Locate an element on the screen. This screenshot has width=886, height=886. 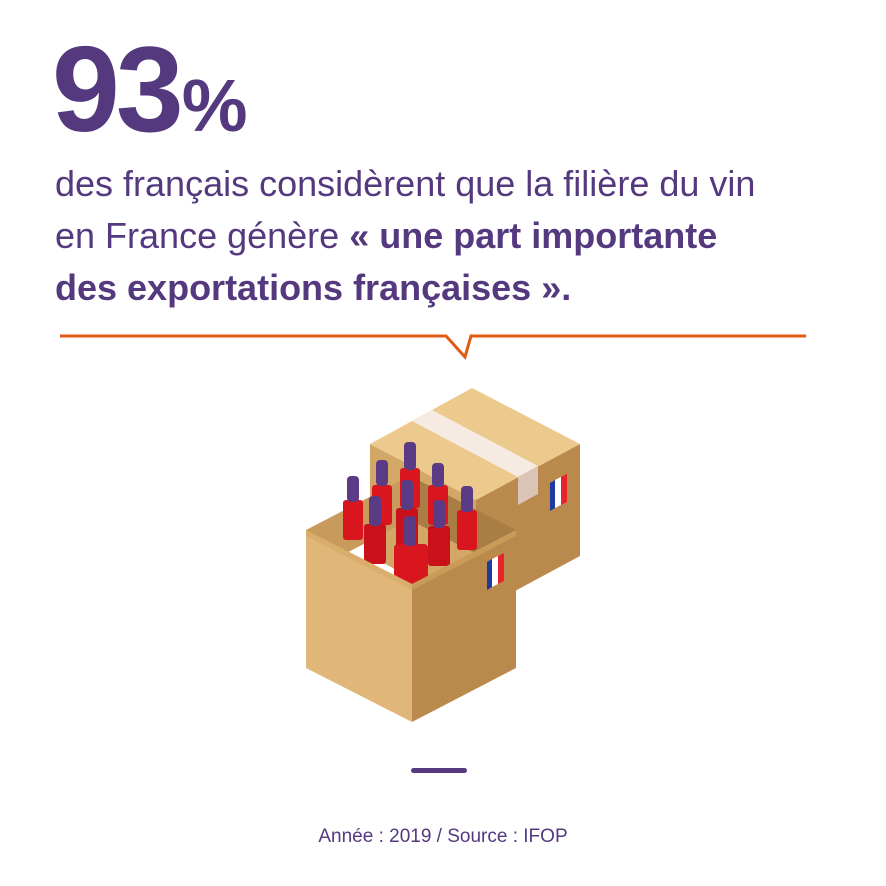
description-line-2: en France génère « une part importante is located at coordinates (455, 236).